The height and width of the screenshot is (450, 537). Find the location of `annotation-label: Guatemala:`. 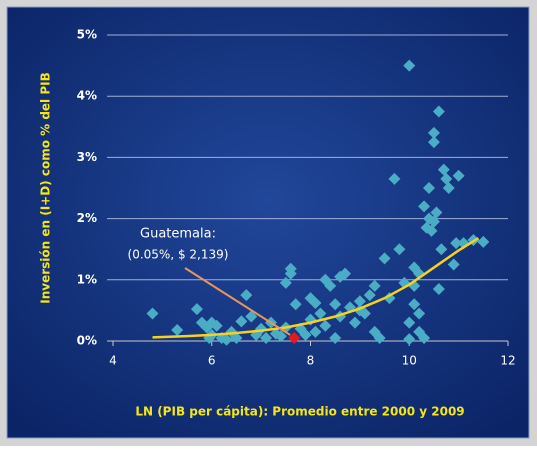

annotation-label: Guatemala: is located at coordinates (178, 234).